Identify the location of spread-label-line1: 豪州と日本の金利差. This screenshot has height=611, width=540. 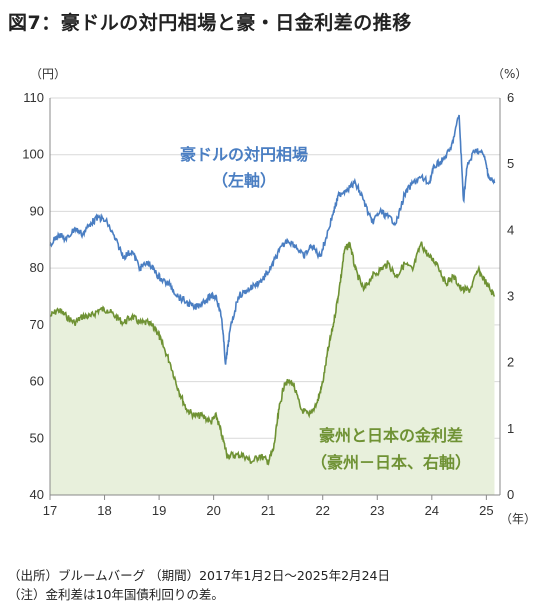
(391, 435).